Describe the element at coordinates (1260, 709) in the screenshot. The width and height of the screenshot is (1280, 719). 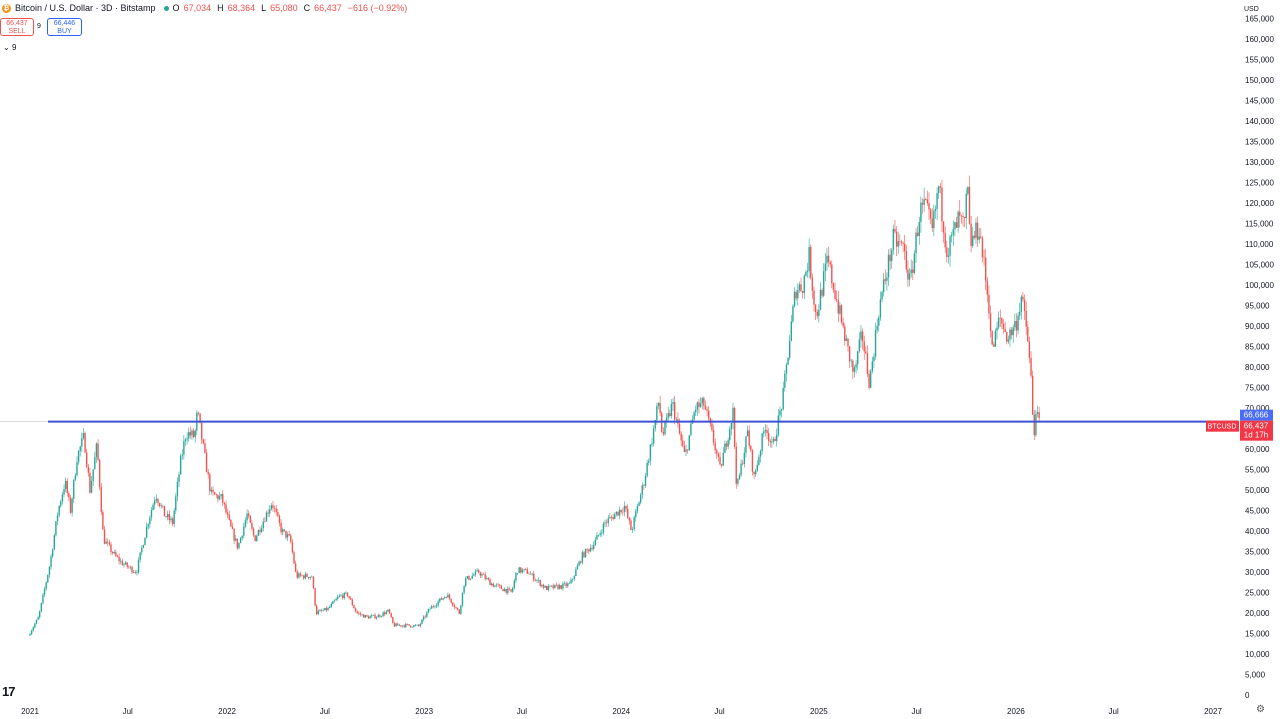
I see `gear-icon: ⚙` at that location.